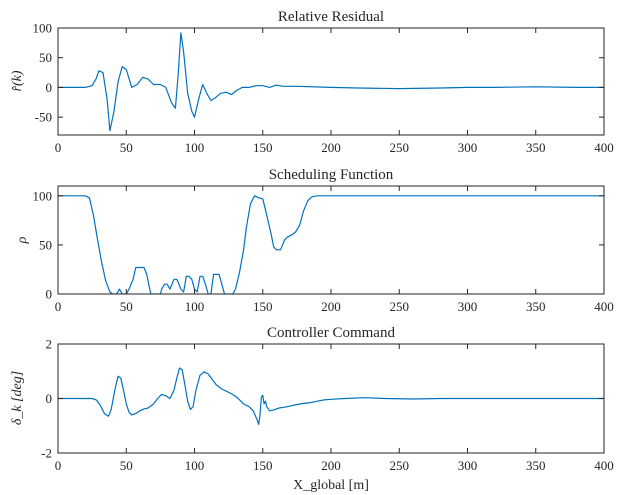  I want to click on panel-1-title: Relative Residual, so click(331, 17).